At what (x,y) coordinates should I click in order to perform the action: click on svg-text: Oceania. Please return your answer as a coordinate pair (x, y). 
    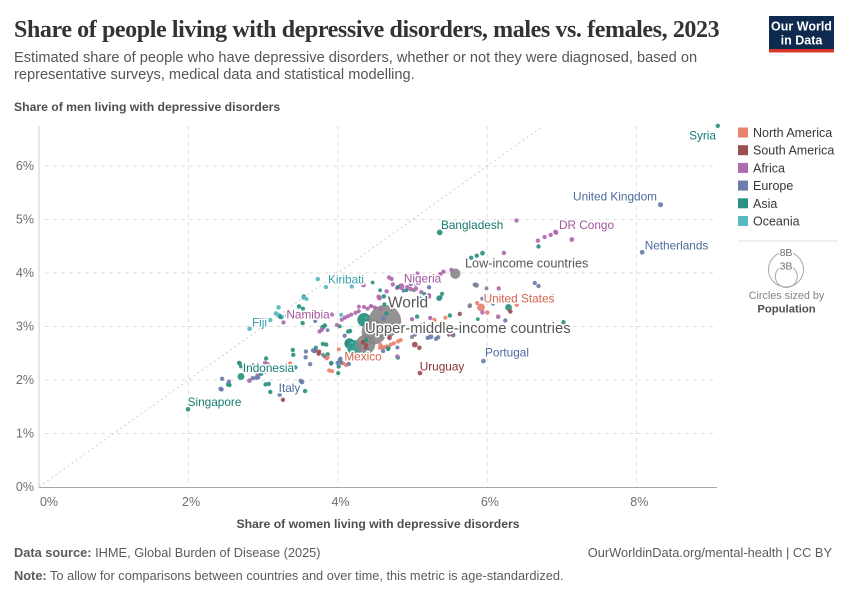
    Looking at the image, I should click on (776, 222).